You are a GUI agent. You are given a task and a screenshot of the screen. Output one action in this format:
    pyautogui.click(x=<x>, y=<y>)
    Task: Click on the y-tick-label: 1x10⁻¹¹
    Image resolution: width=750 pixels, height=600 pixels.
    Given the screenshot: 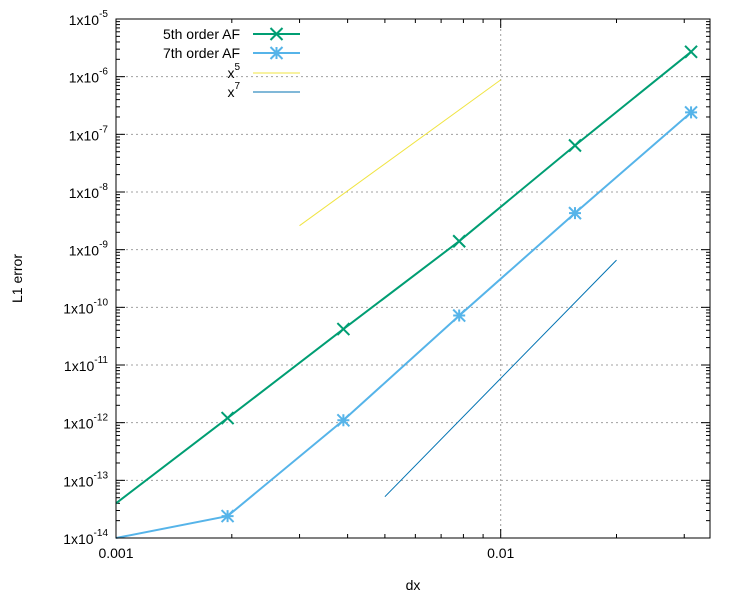 What is the action you would take?
    pyautogui.click(x=86, y=364)
    